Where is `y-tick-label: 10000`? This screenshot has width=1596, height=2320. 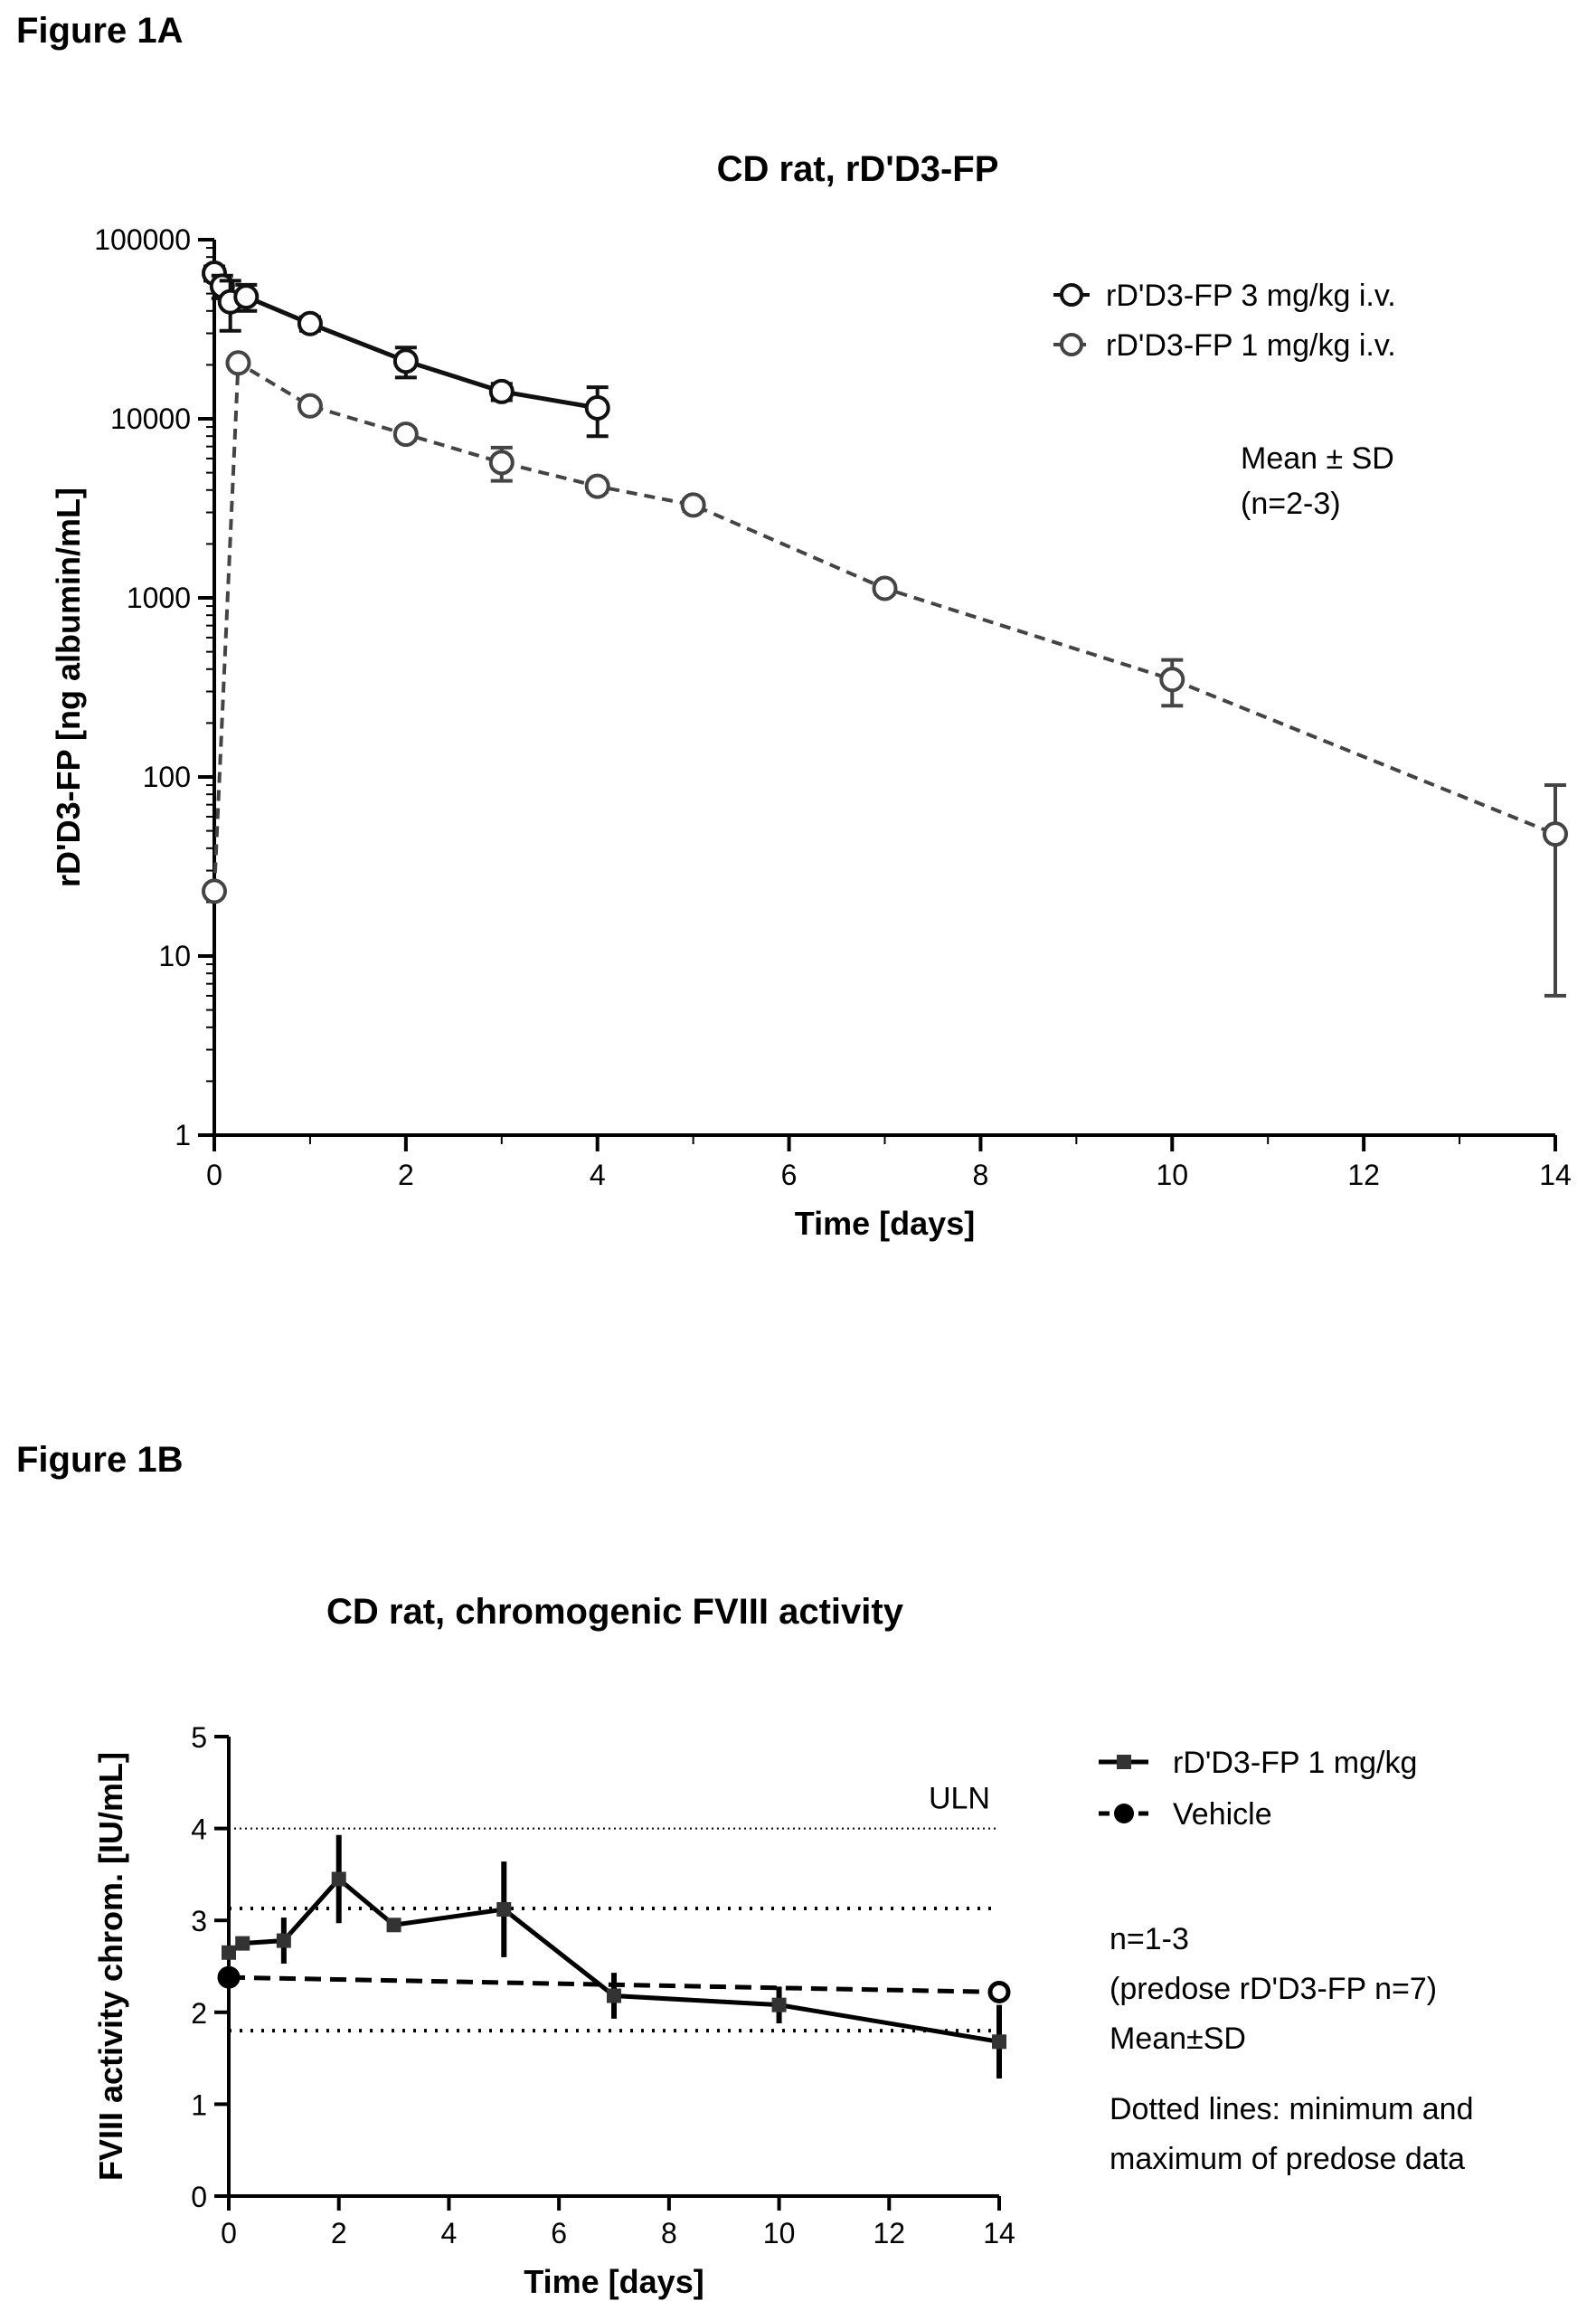
y-tick-label: 10000 is located at coordinates (151, 418).